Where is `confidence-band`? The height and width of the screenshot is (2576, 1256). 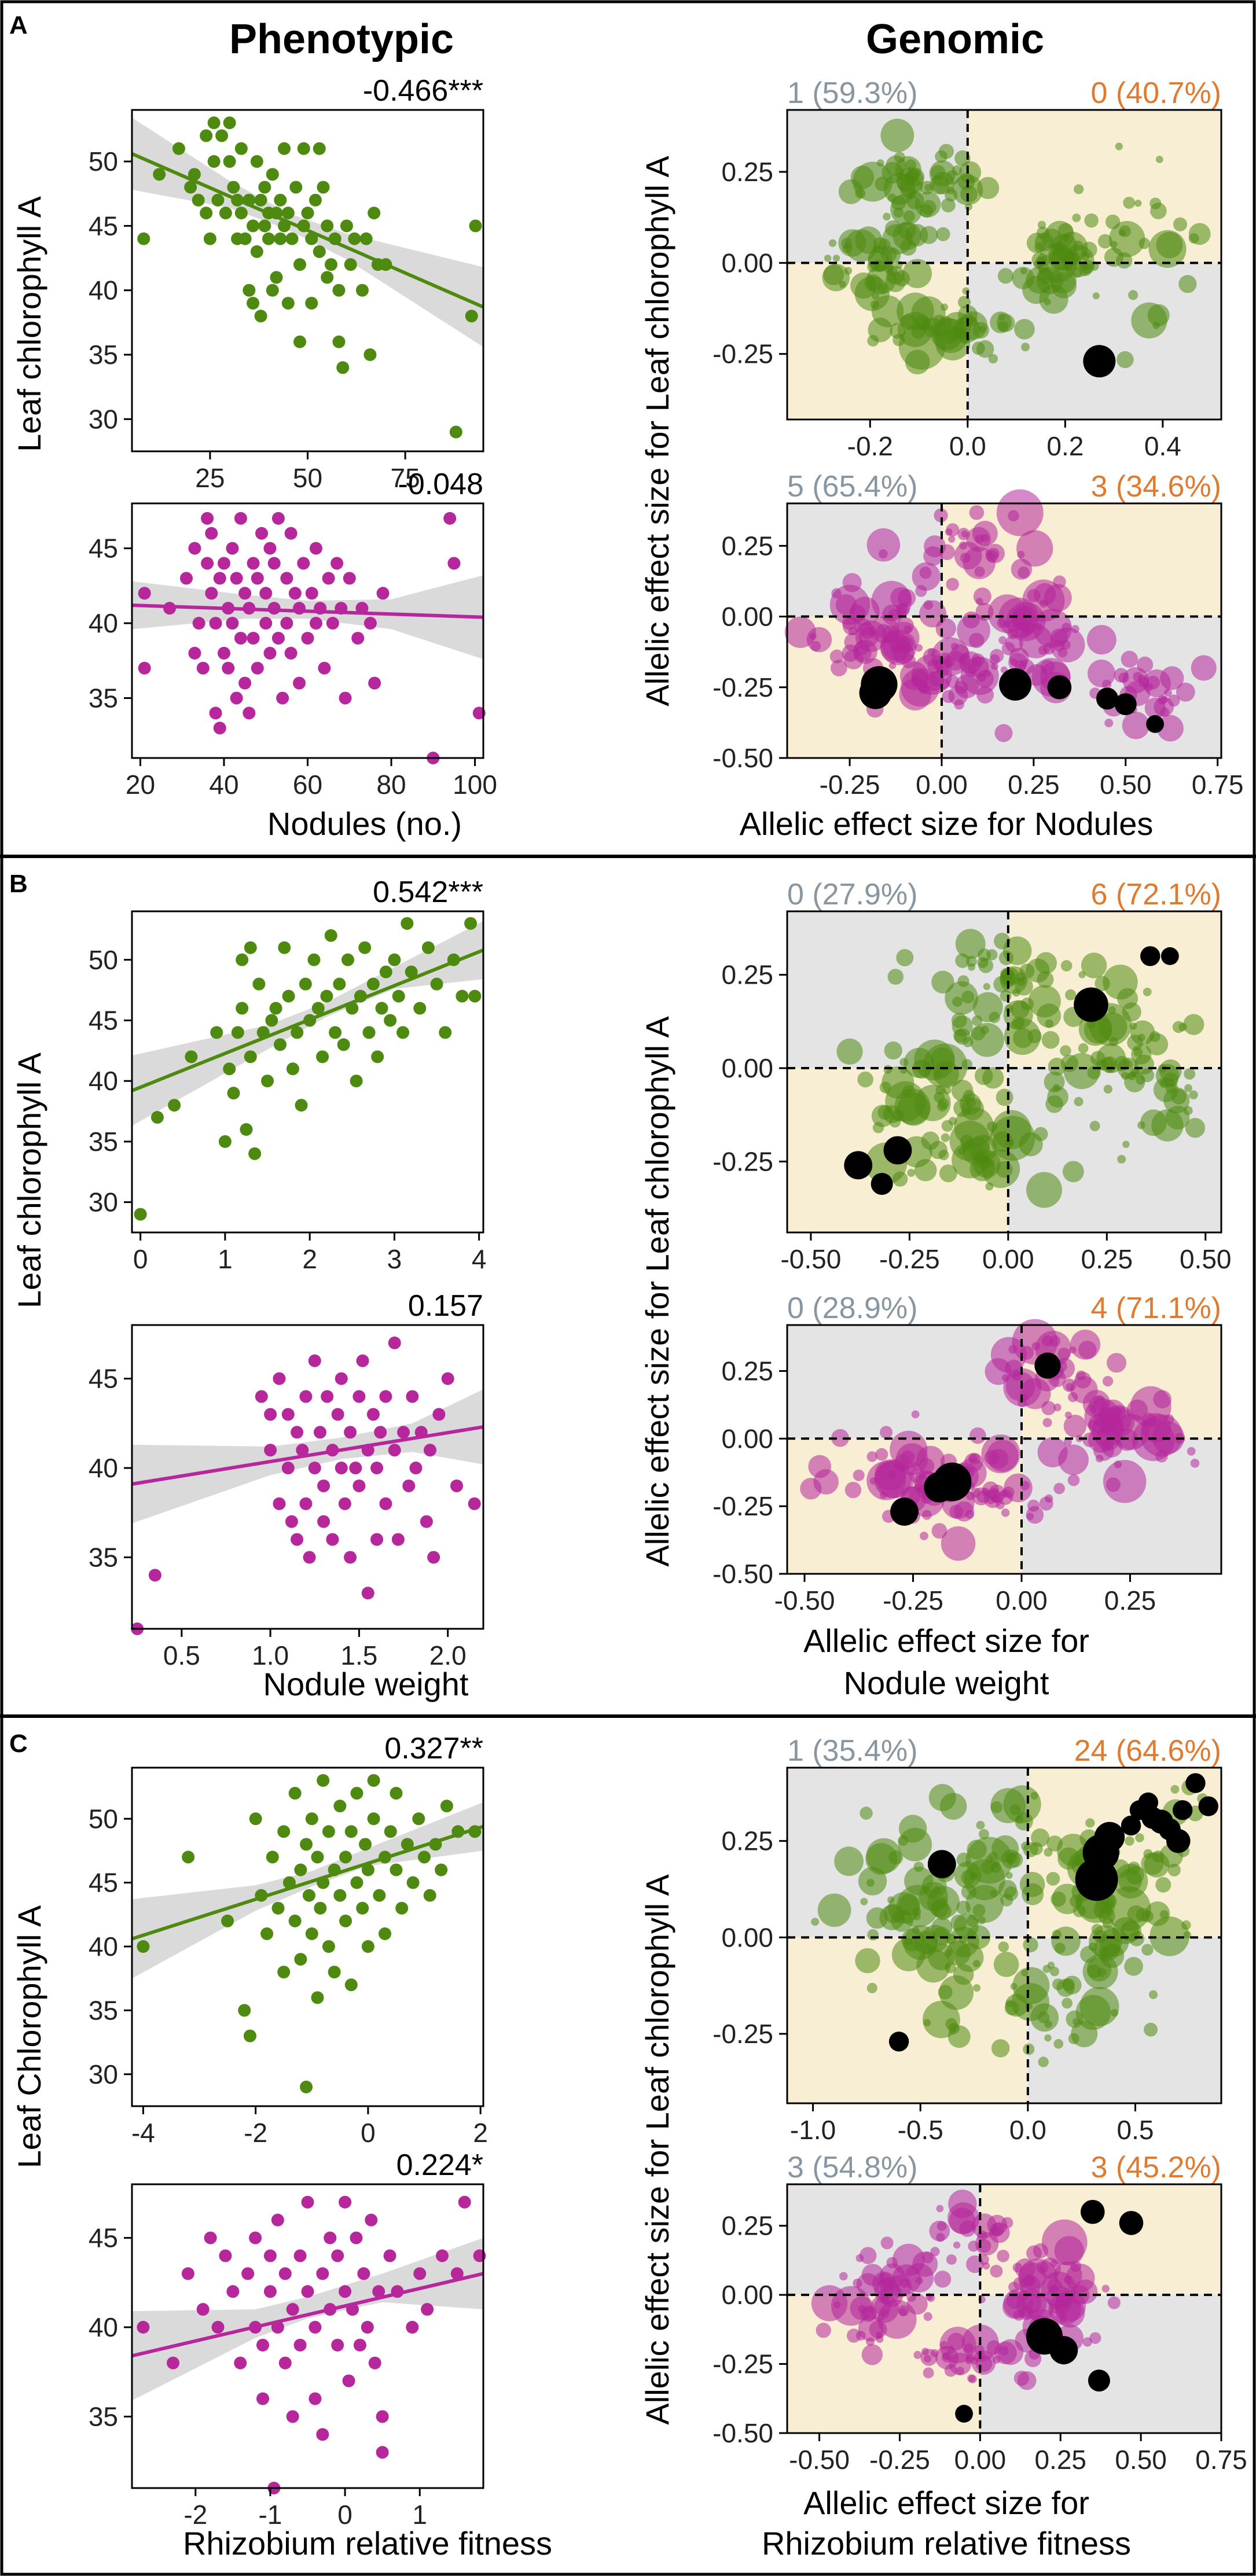 confidence-band is located at coordinates (307, 1890).